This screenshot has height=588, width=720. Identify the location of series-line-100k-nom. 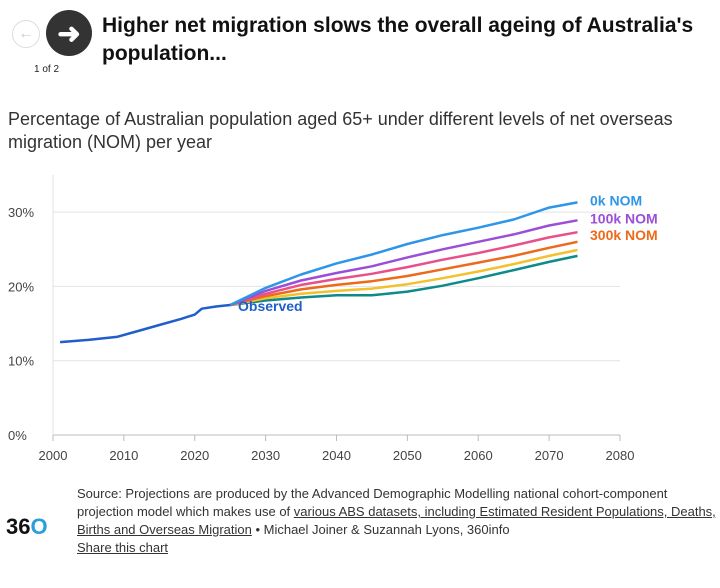
(403, 263).